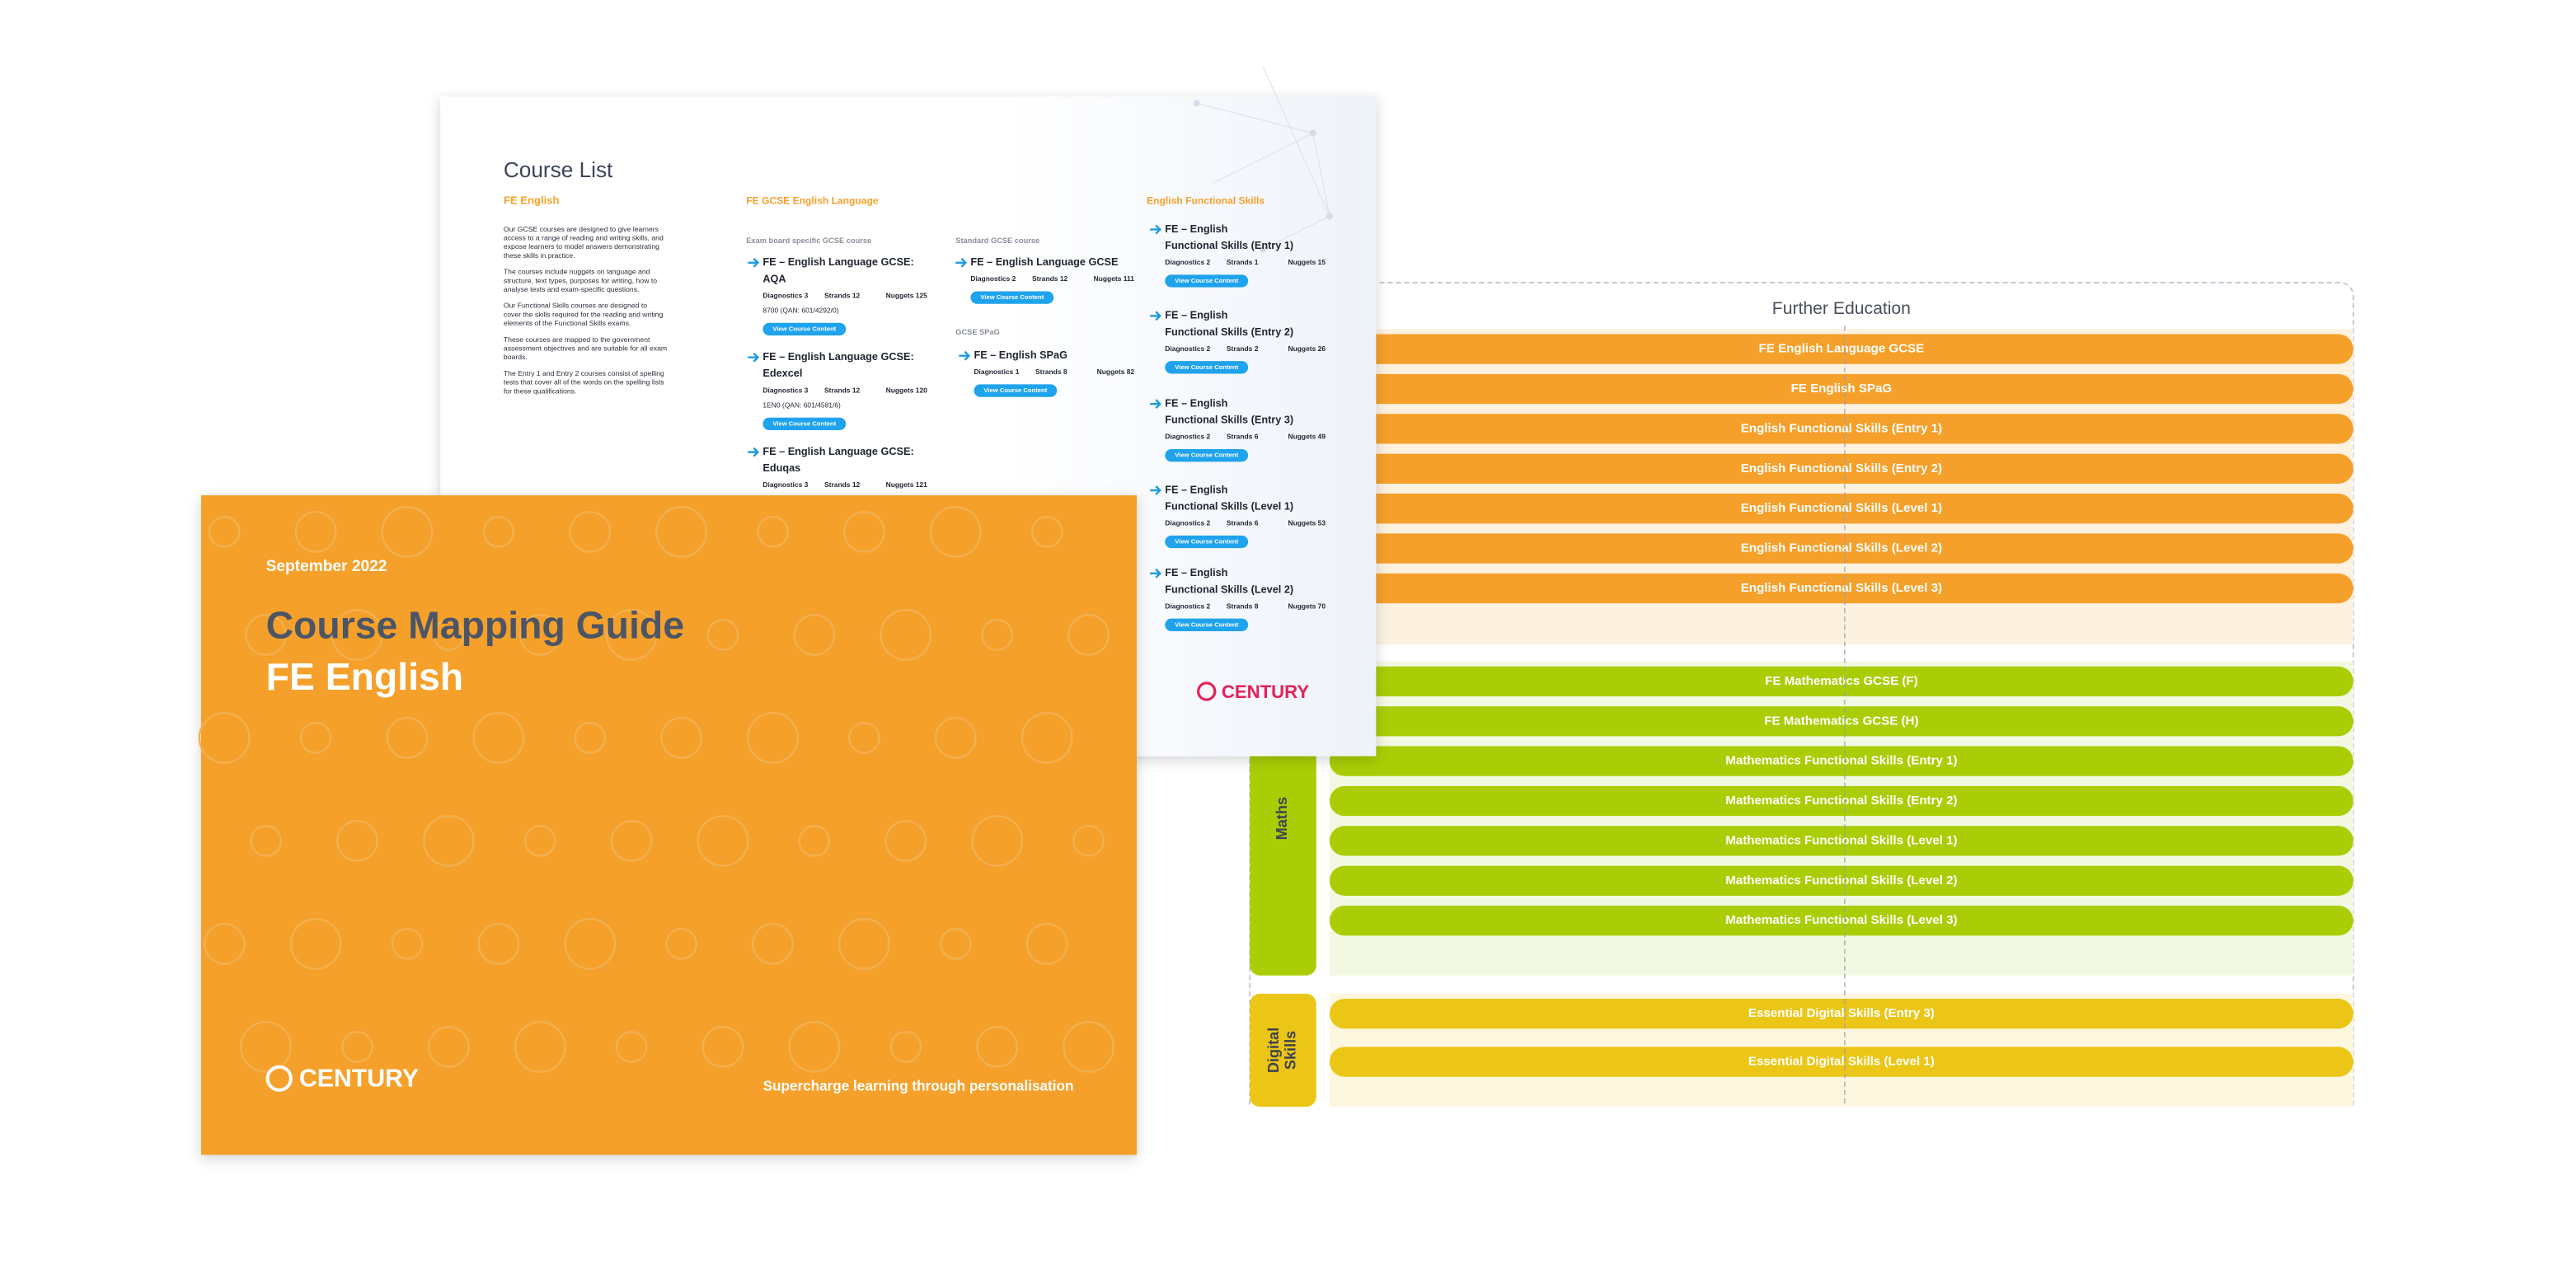  I want to click on group-label: Maths, so click(1282, 818).